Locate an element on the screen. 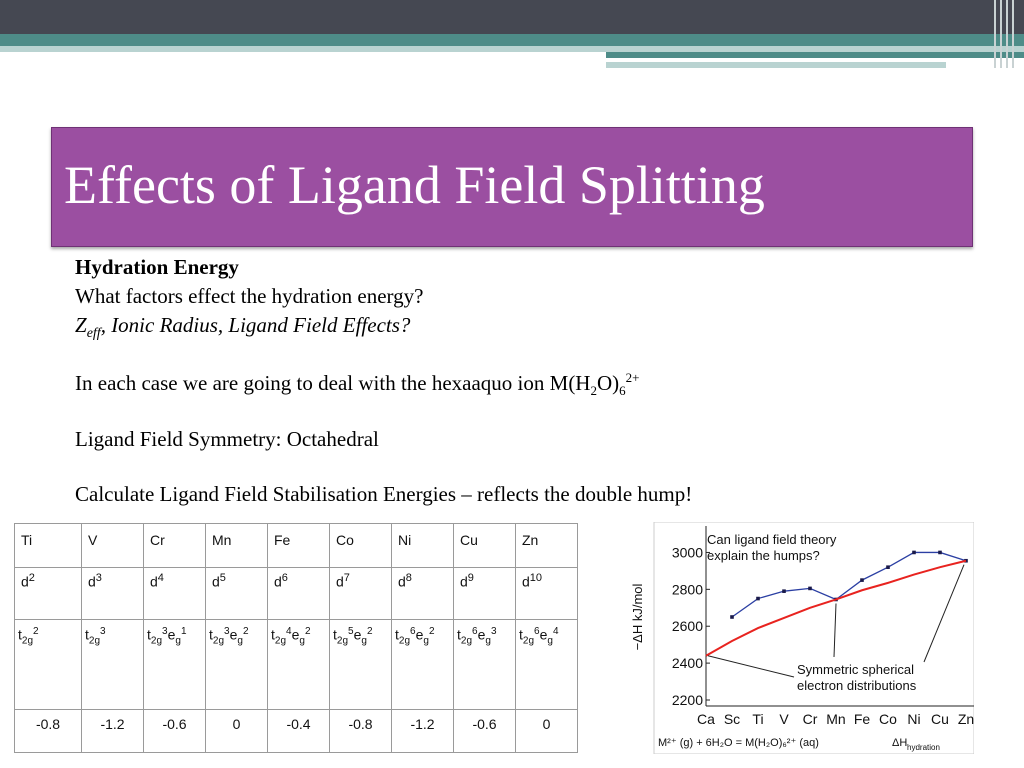 Image resolution: width=1024 pixels, height=768 pixels. config-cell: t2g3 is located at coordinates (112, 664).